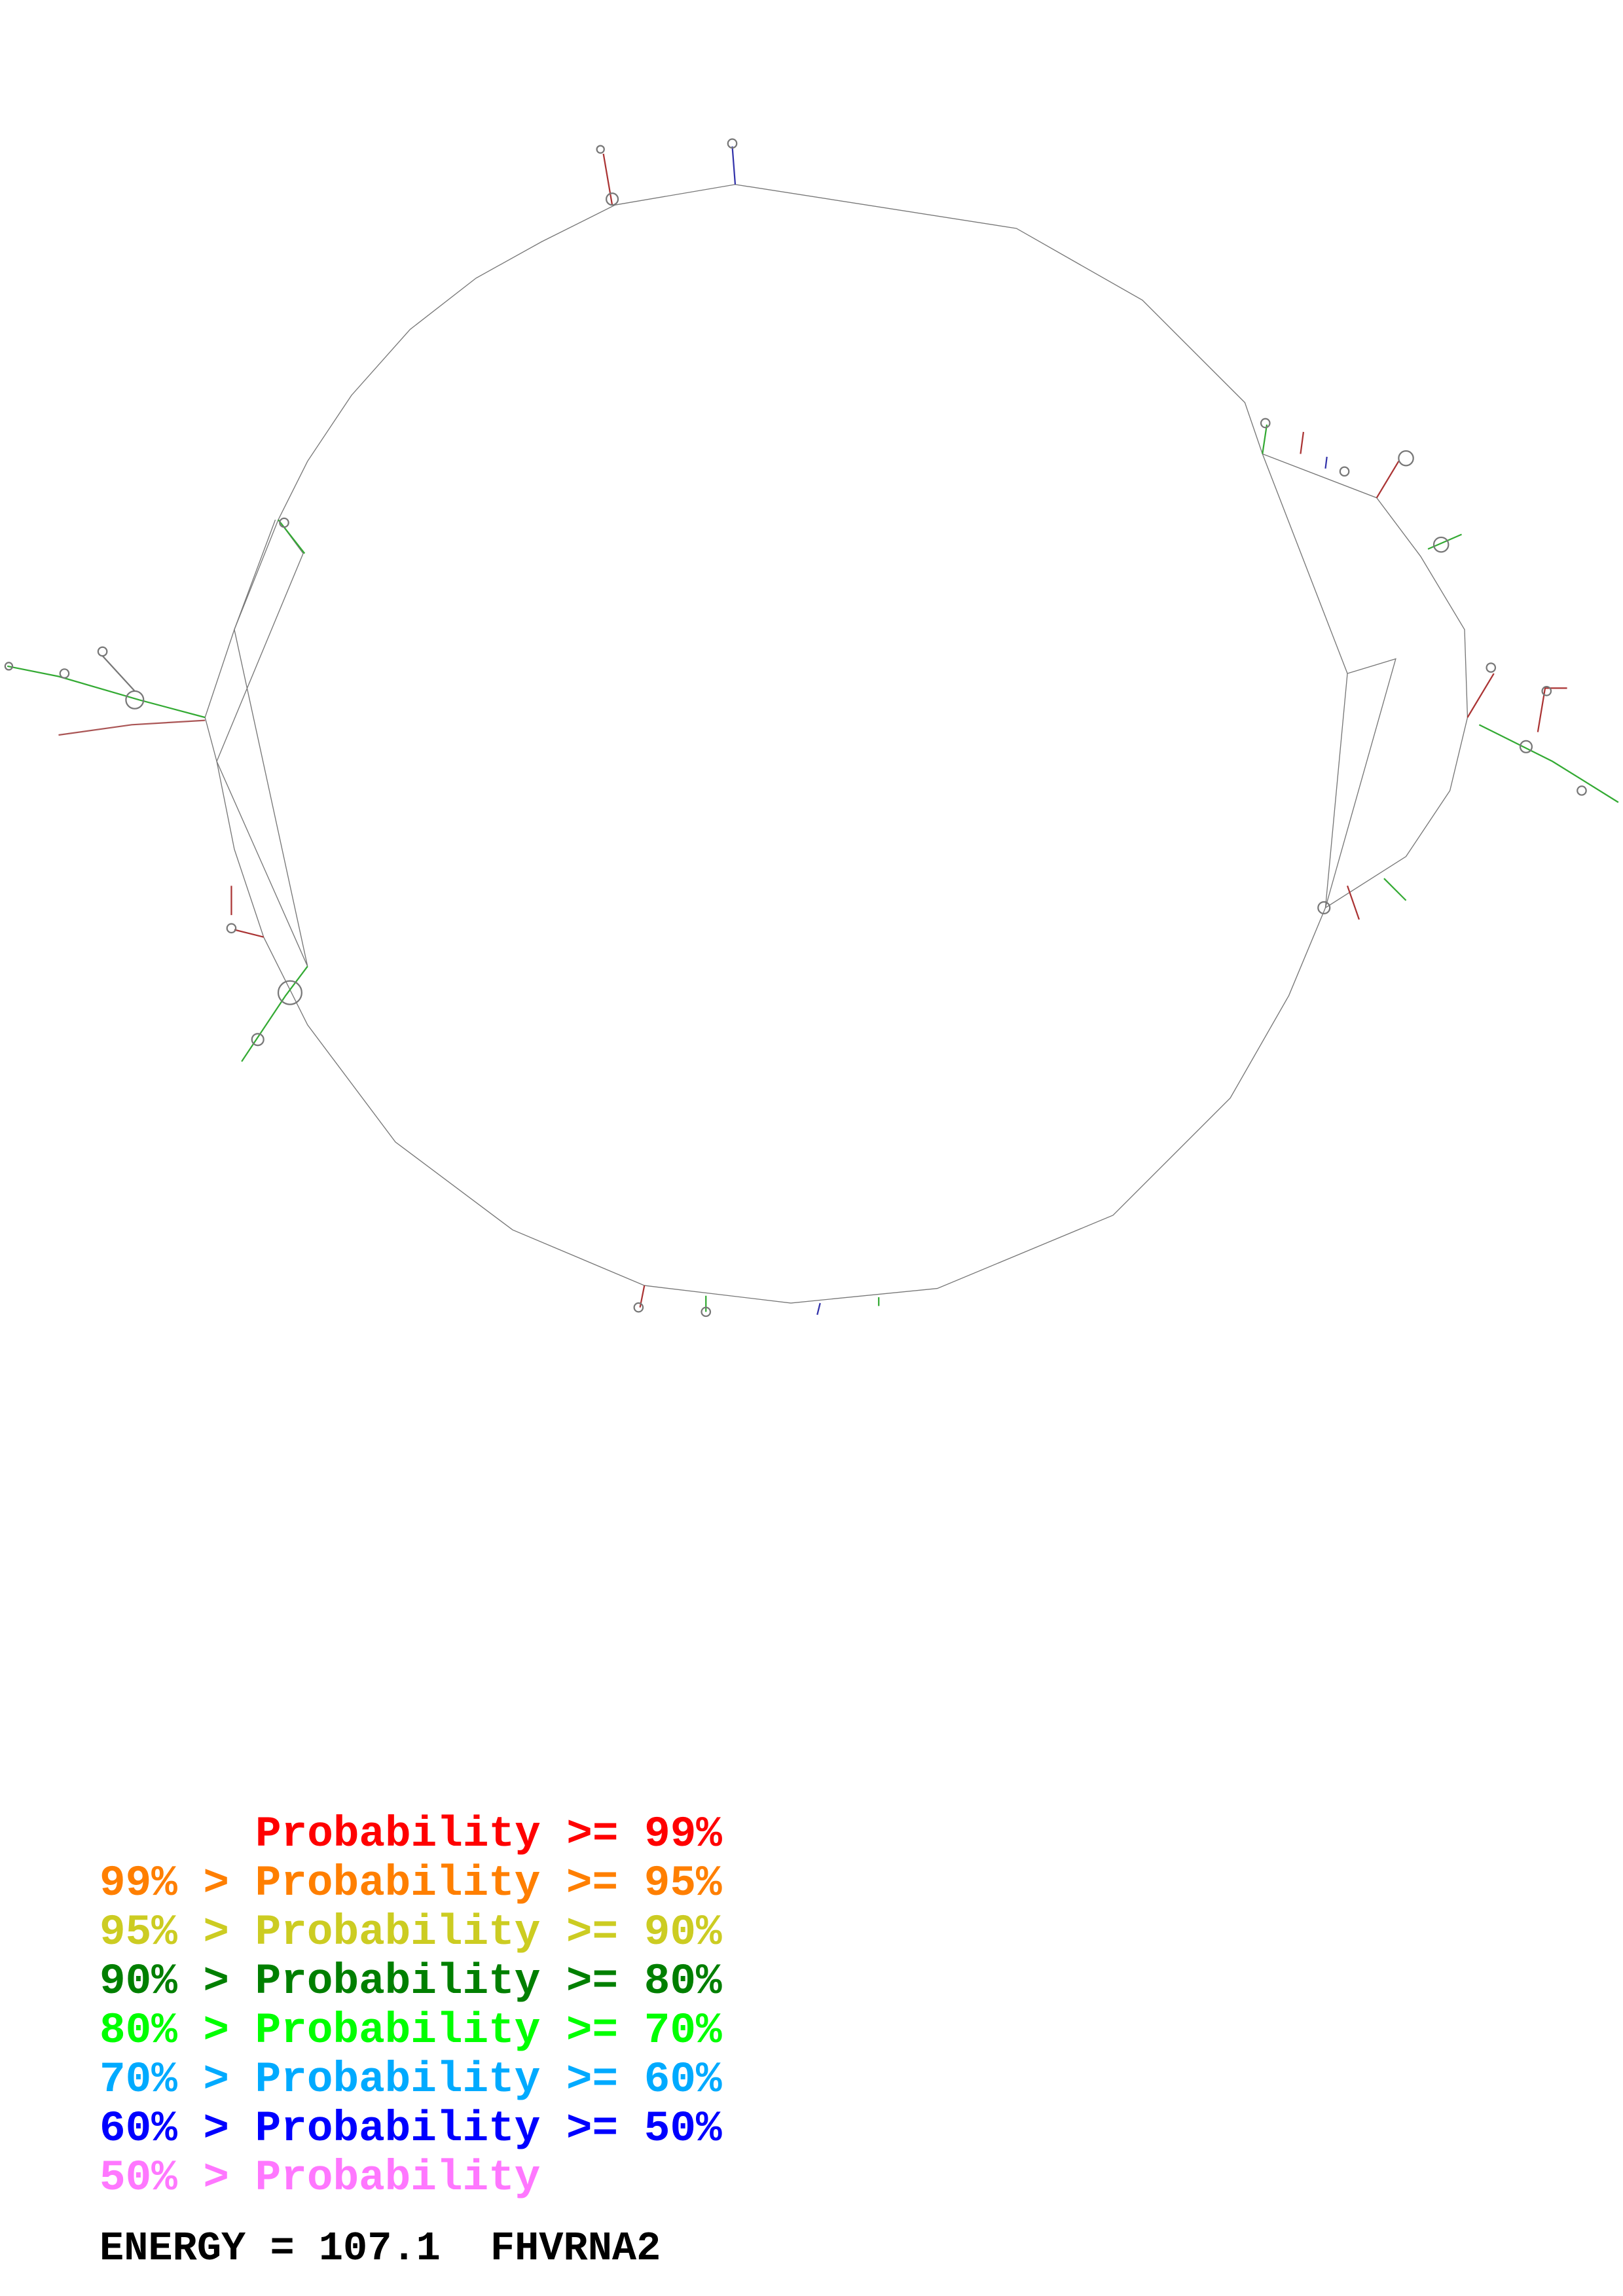  I want to click on legend-entry: 95% > Probability >= 90%, so click(411, 1933).